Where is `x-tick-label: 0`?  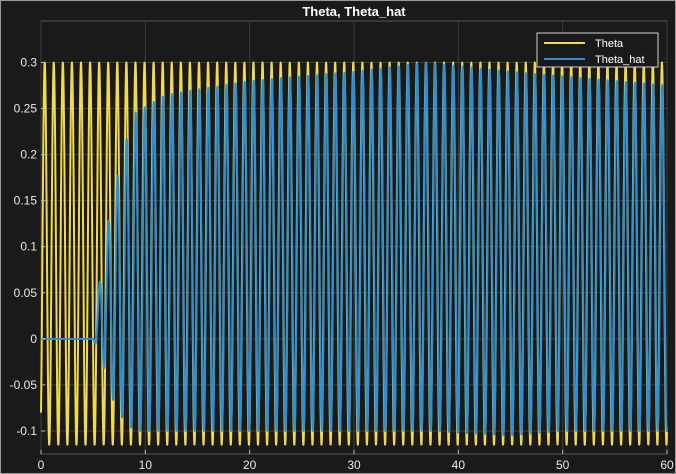 x-tick-label: 0 is located at coordinates (41, 465).